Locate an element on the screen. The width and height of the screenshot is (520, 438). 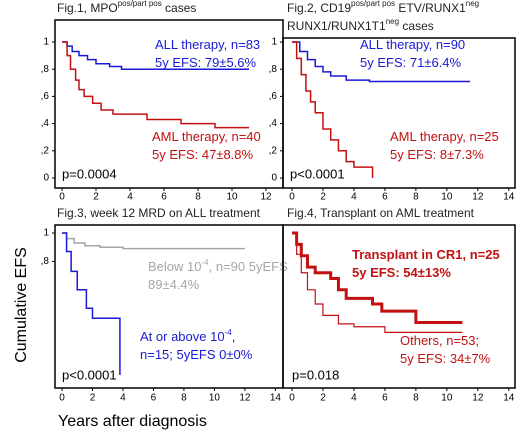
curve-label-part: 5y EFS: 54±13% is located at coordinates (401, 272).